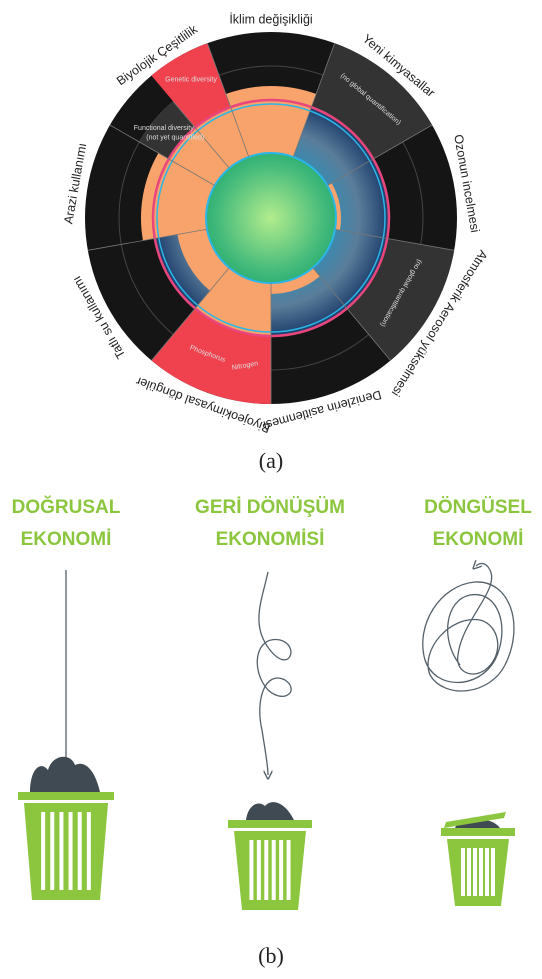 The image size is (542, 979). Describe the element at coordinates (475, 820) in the screenshot. I see `bin-lid-open` at that location.